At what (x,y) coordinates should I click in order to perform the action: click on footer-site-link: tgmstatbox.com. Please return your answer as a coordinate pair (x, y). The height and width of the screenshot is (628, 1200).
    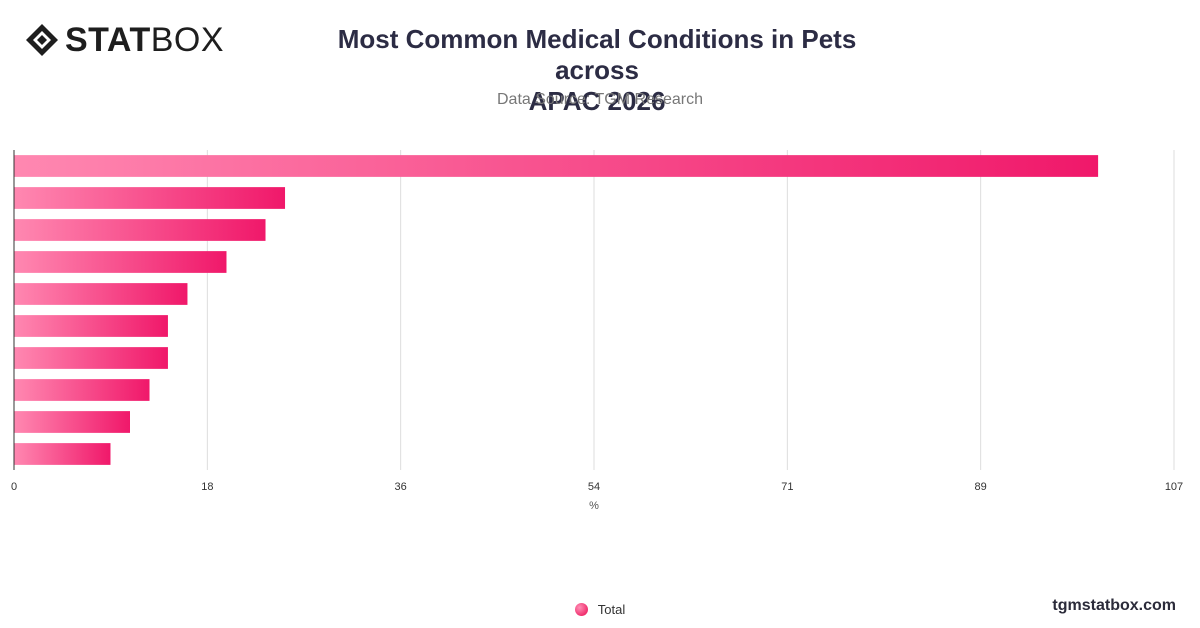
    Looking at the image, I should click on (1114, 605).